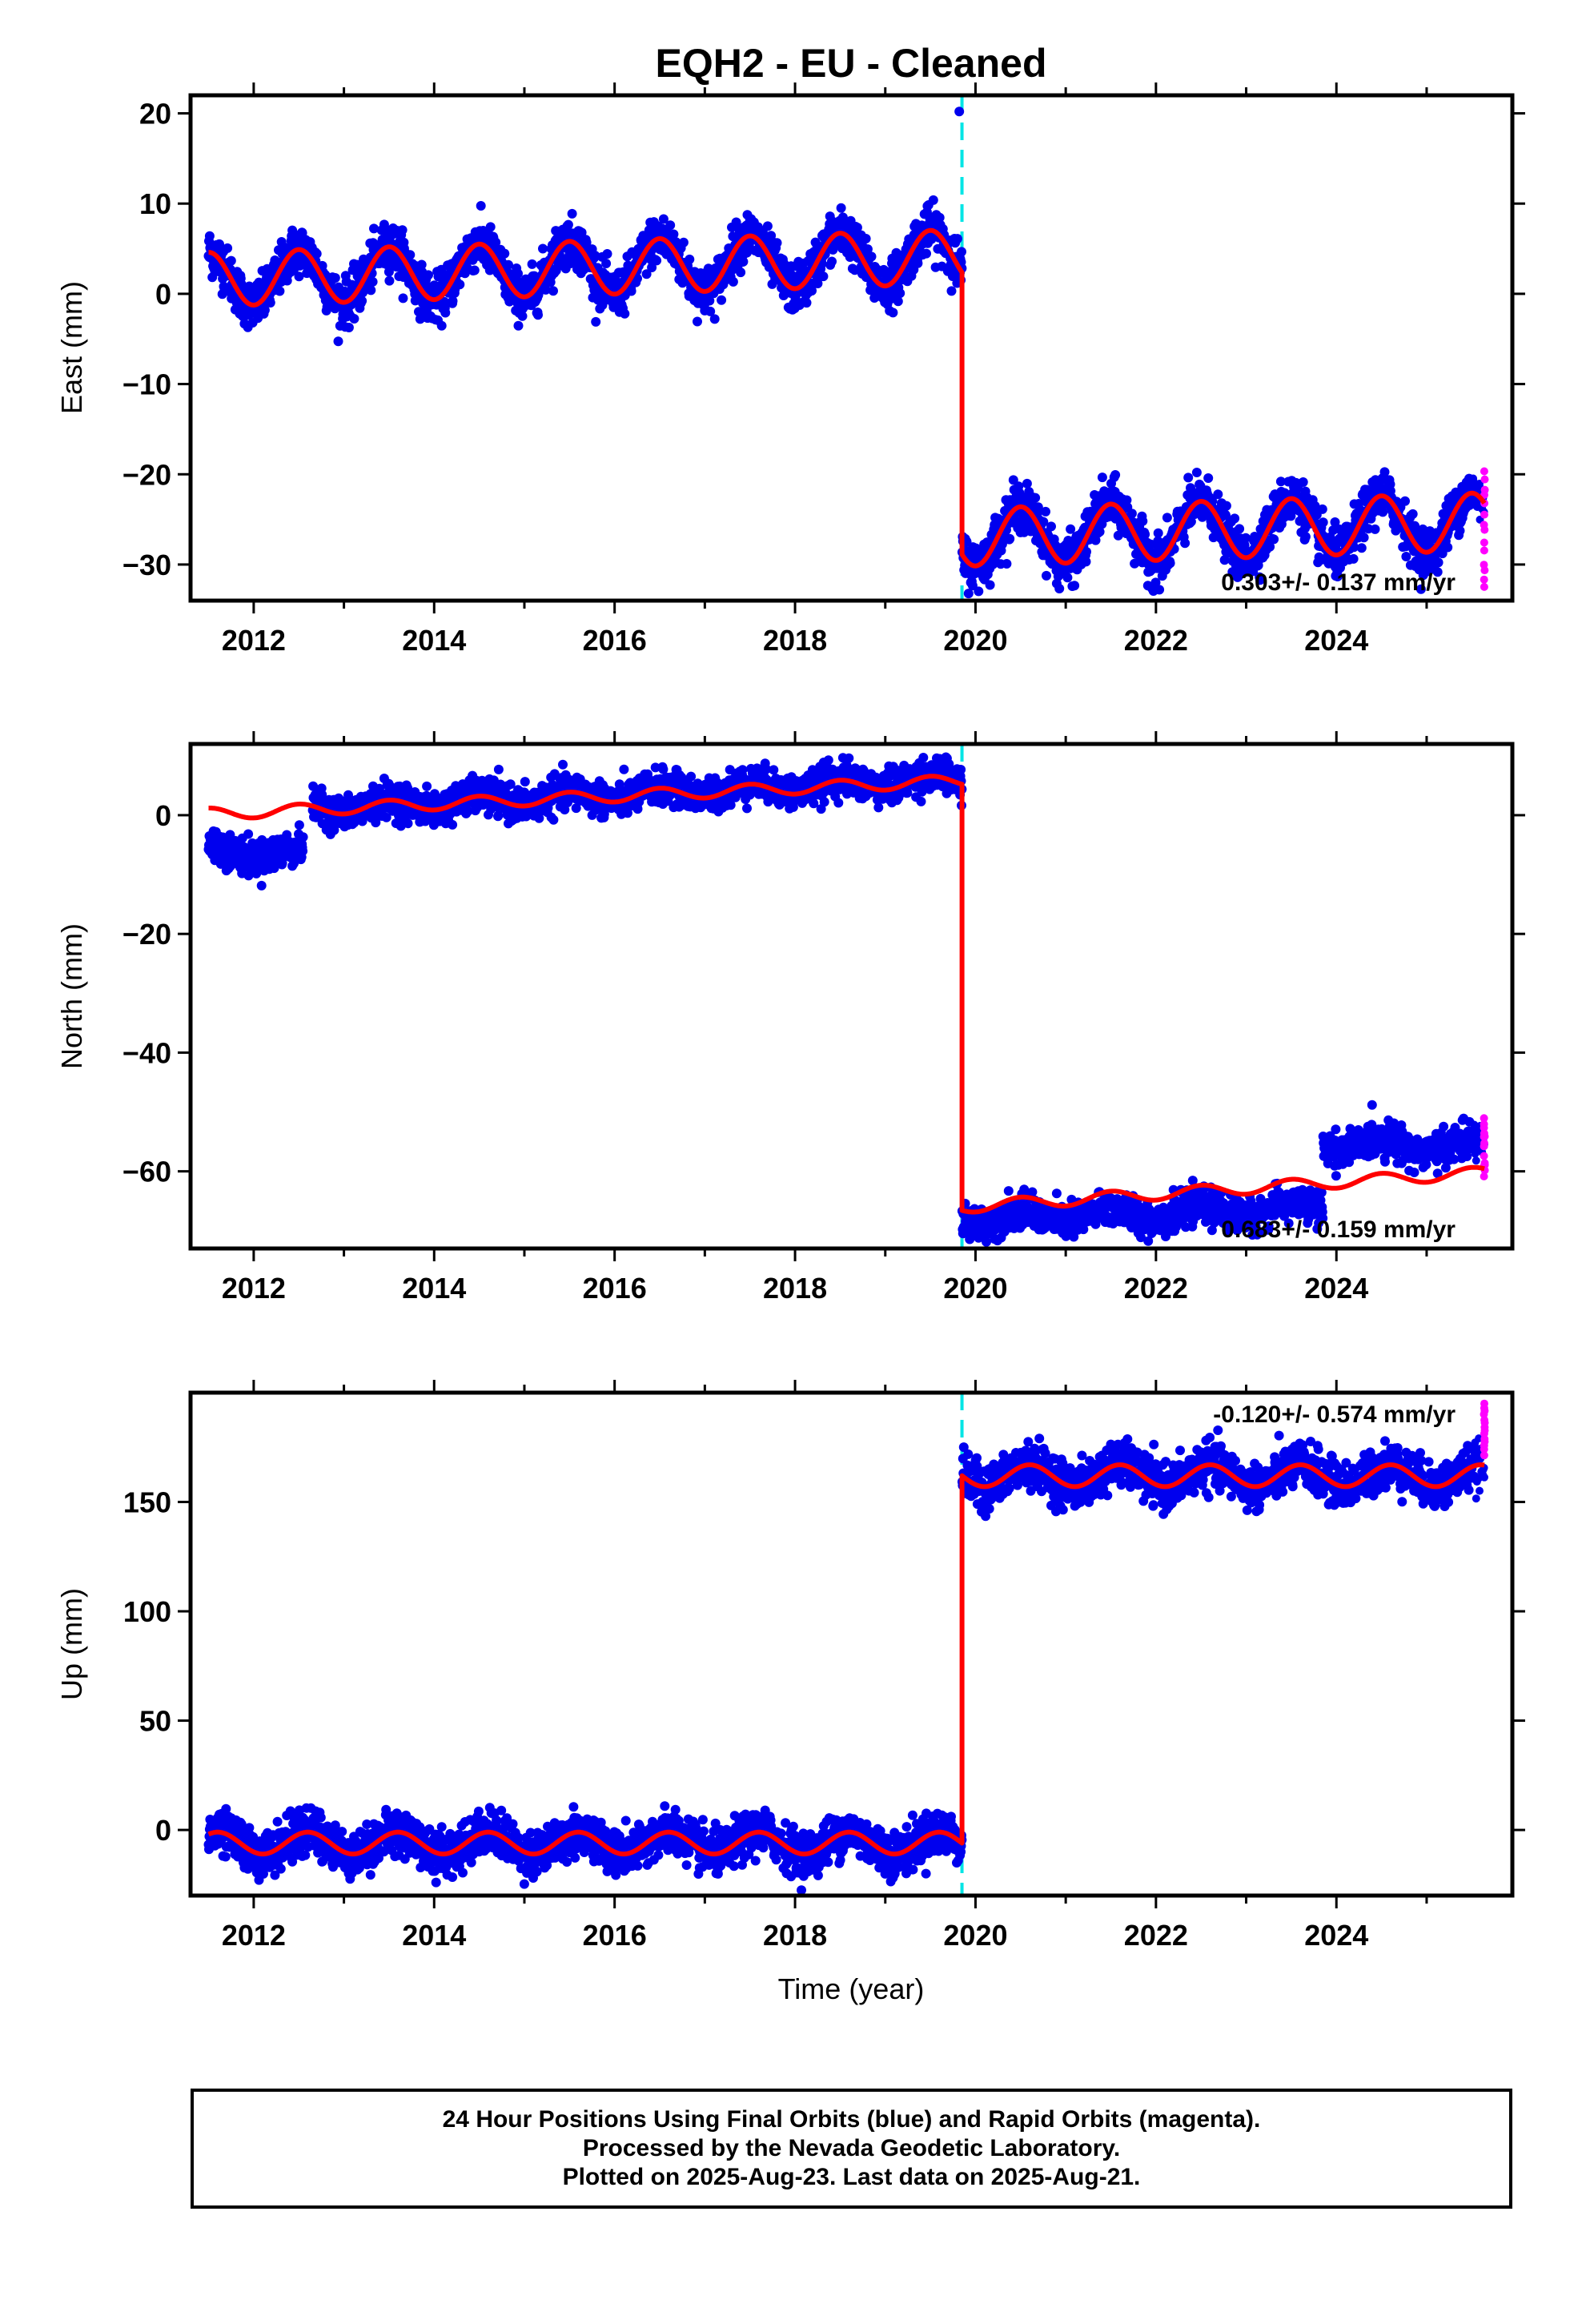  I want to click on chart-title: EQH2 - EU - Cleaned, so click(851, 63).